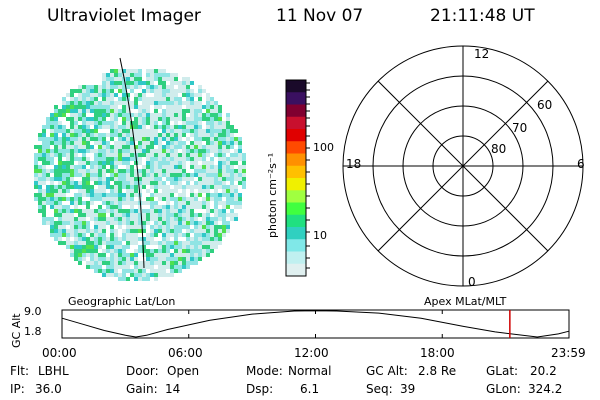 The height and width of the screenshot is (400, 600). I want to click on instrument-title: Ultraviolet Imager, so click(124, 16).